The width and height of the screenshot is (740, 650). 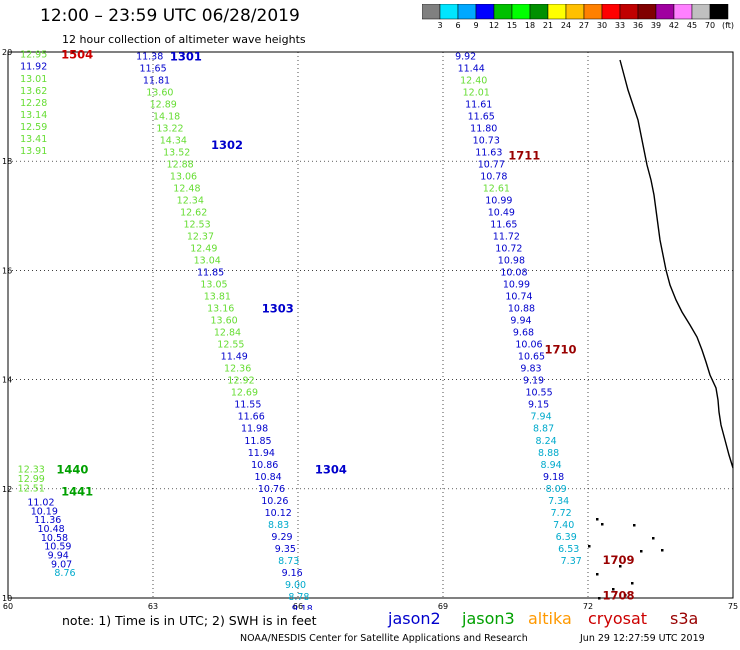 I want to click on wave-height-reading: 10.76, so click(x=271, y=489).